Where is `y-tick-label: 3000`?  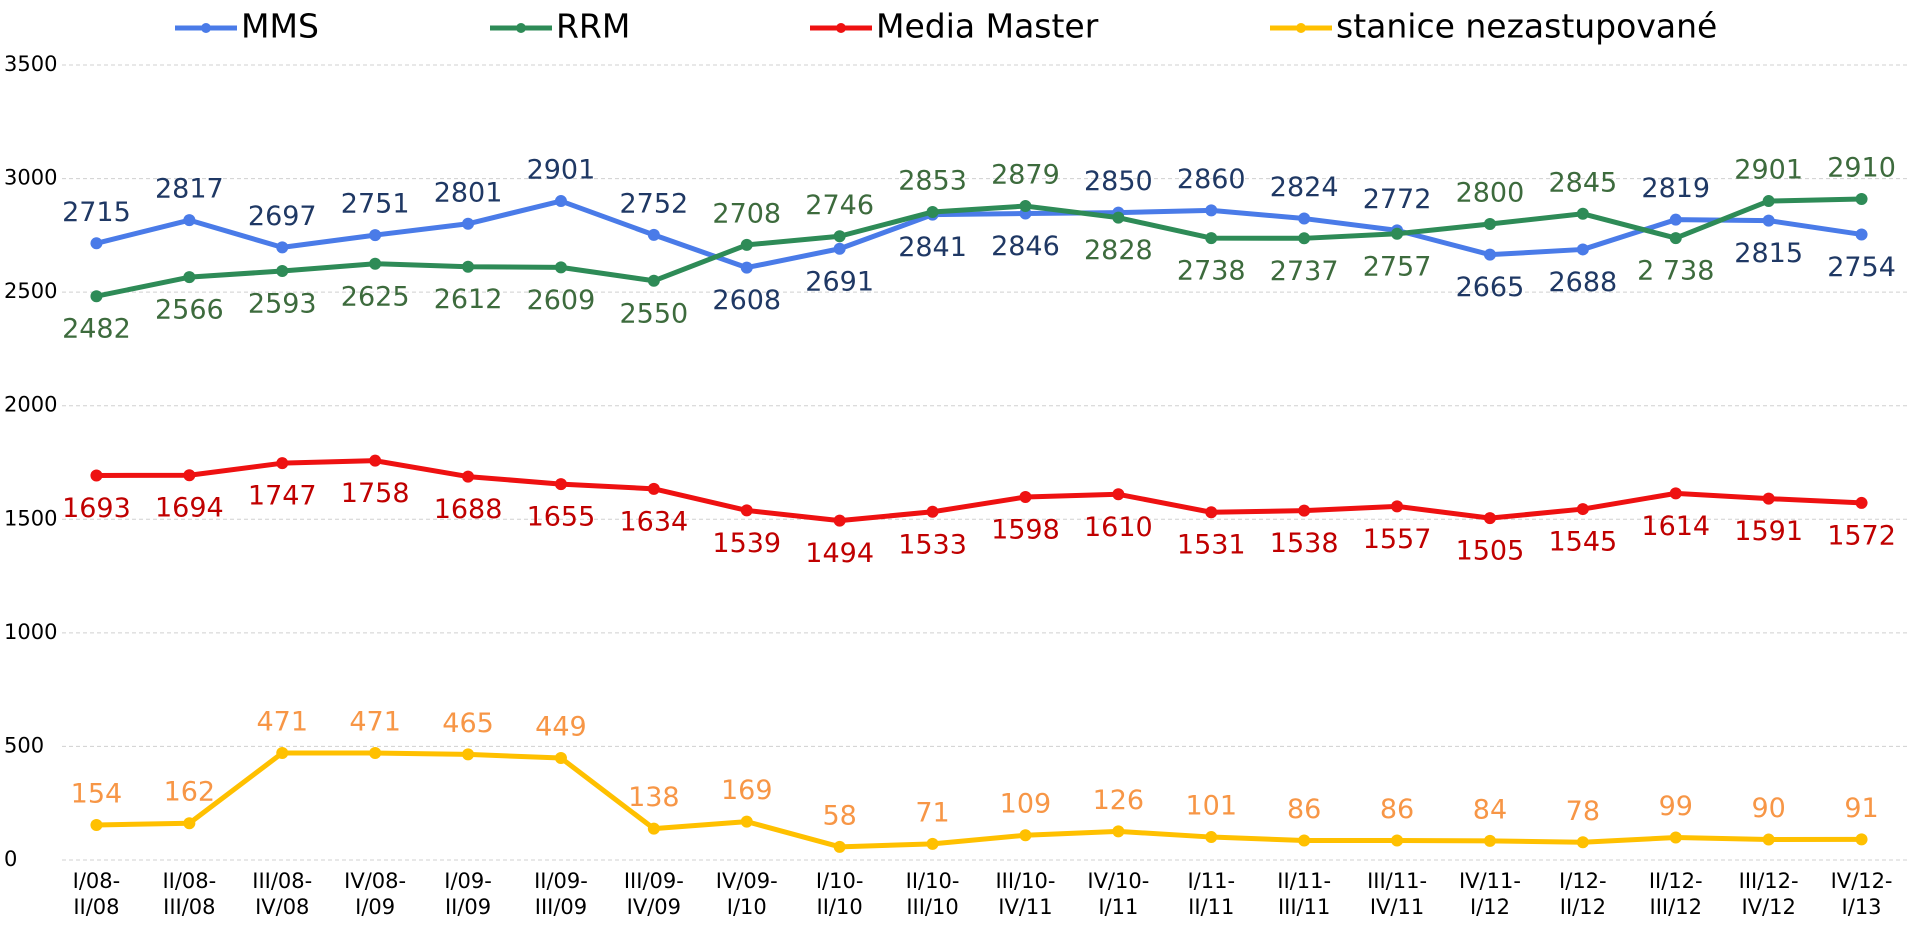
y-tick-label: 3000 is located at coordinates (30, 178).